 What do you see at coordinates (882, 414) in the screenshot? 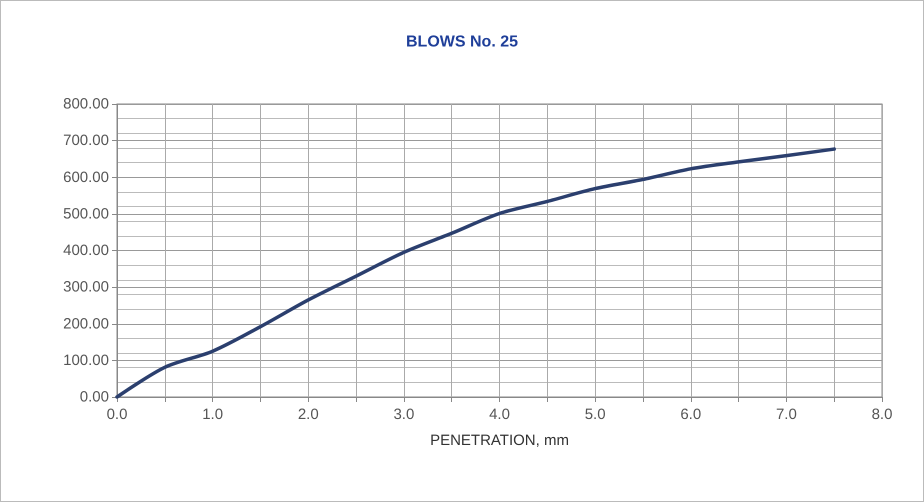
I see `x-tick-label: 8.0` at bounding box center [882, 414].